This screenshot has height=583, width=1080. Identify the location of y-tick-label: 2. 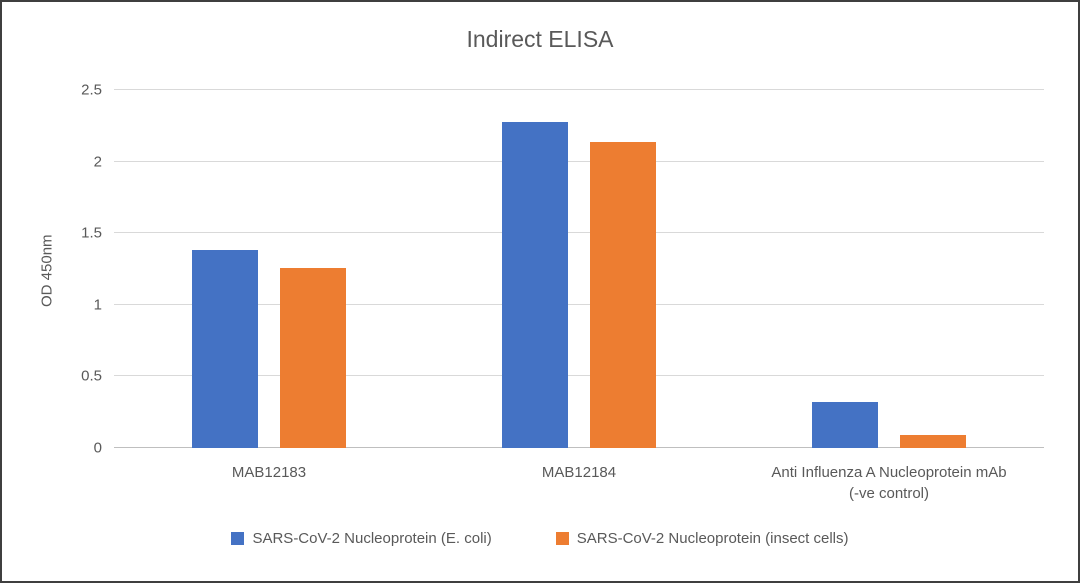
(97, 162).